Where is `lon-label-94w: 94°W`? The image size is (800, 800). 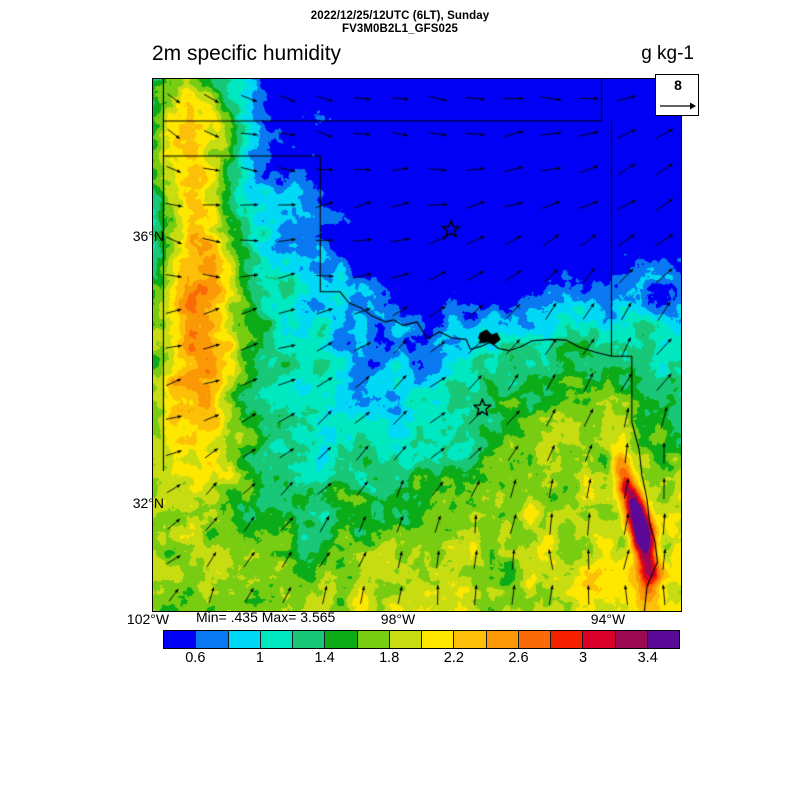
lon-label-94w: 94°W is located at coordinates (608, 619).